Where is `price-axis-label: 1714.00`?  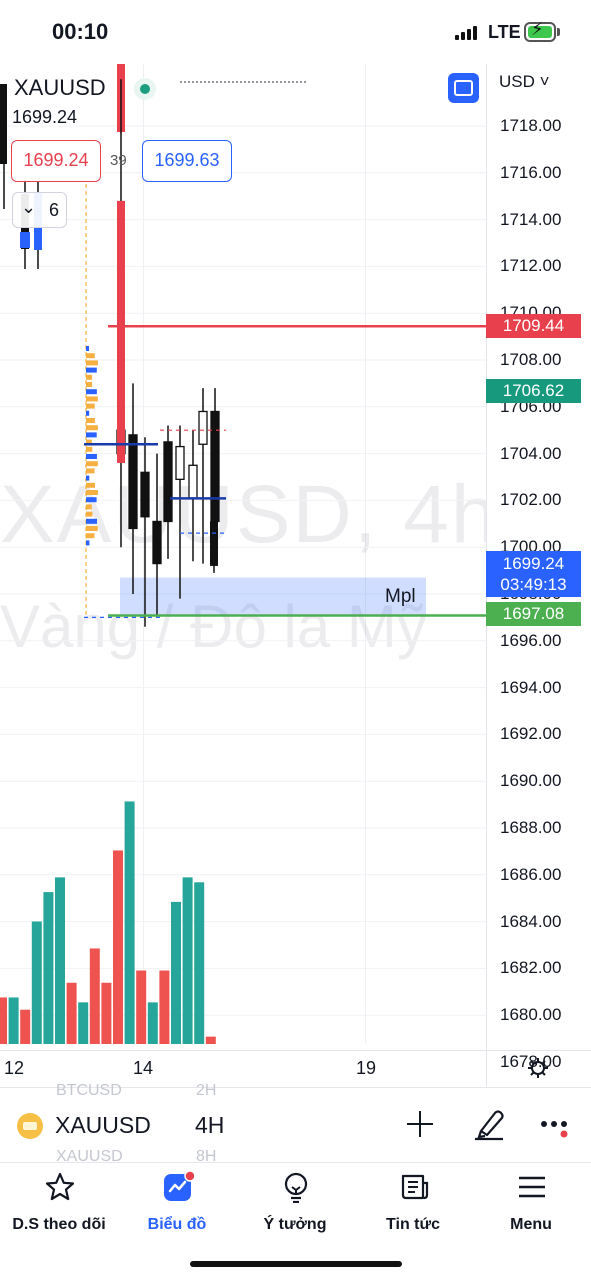 price-axis-label: 1714.00 is located at coordinates (531, 219).